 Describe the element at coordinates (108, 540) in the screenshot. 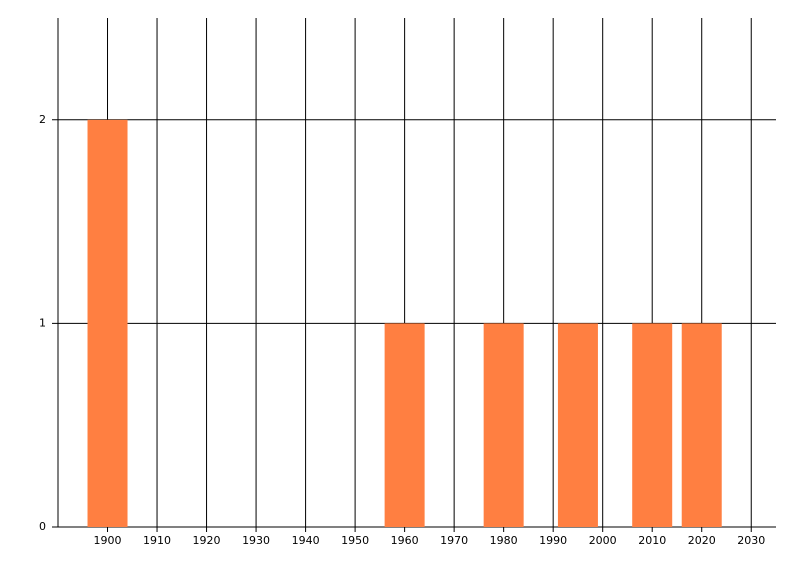

I see `x-tick-label: 1900` at that location.